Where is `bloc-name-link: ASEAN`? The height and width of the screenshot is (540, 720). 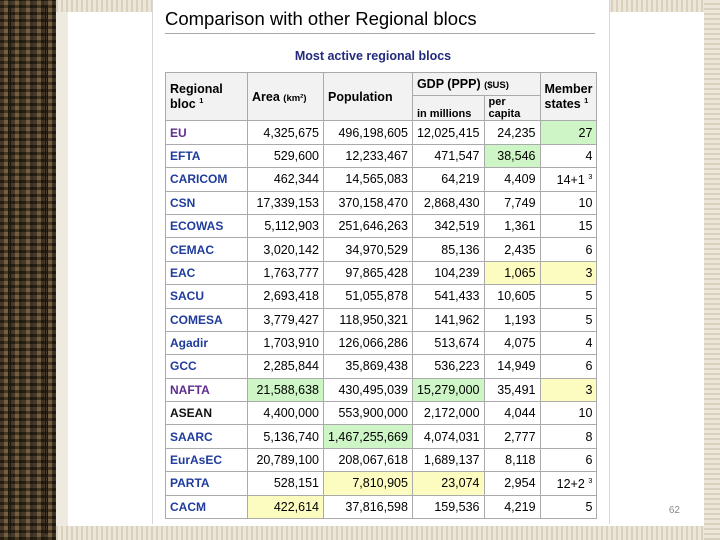
bloc-name-link: ASEAN is located at coordinates (206, 413).